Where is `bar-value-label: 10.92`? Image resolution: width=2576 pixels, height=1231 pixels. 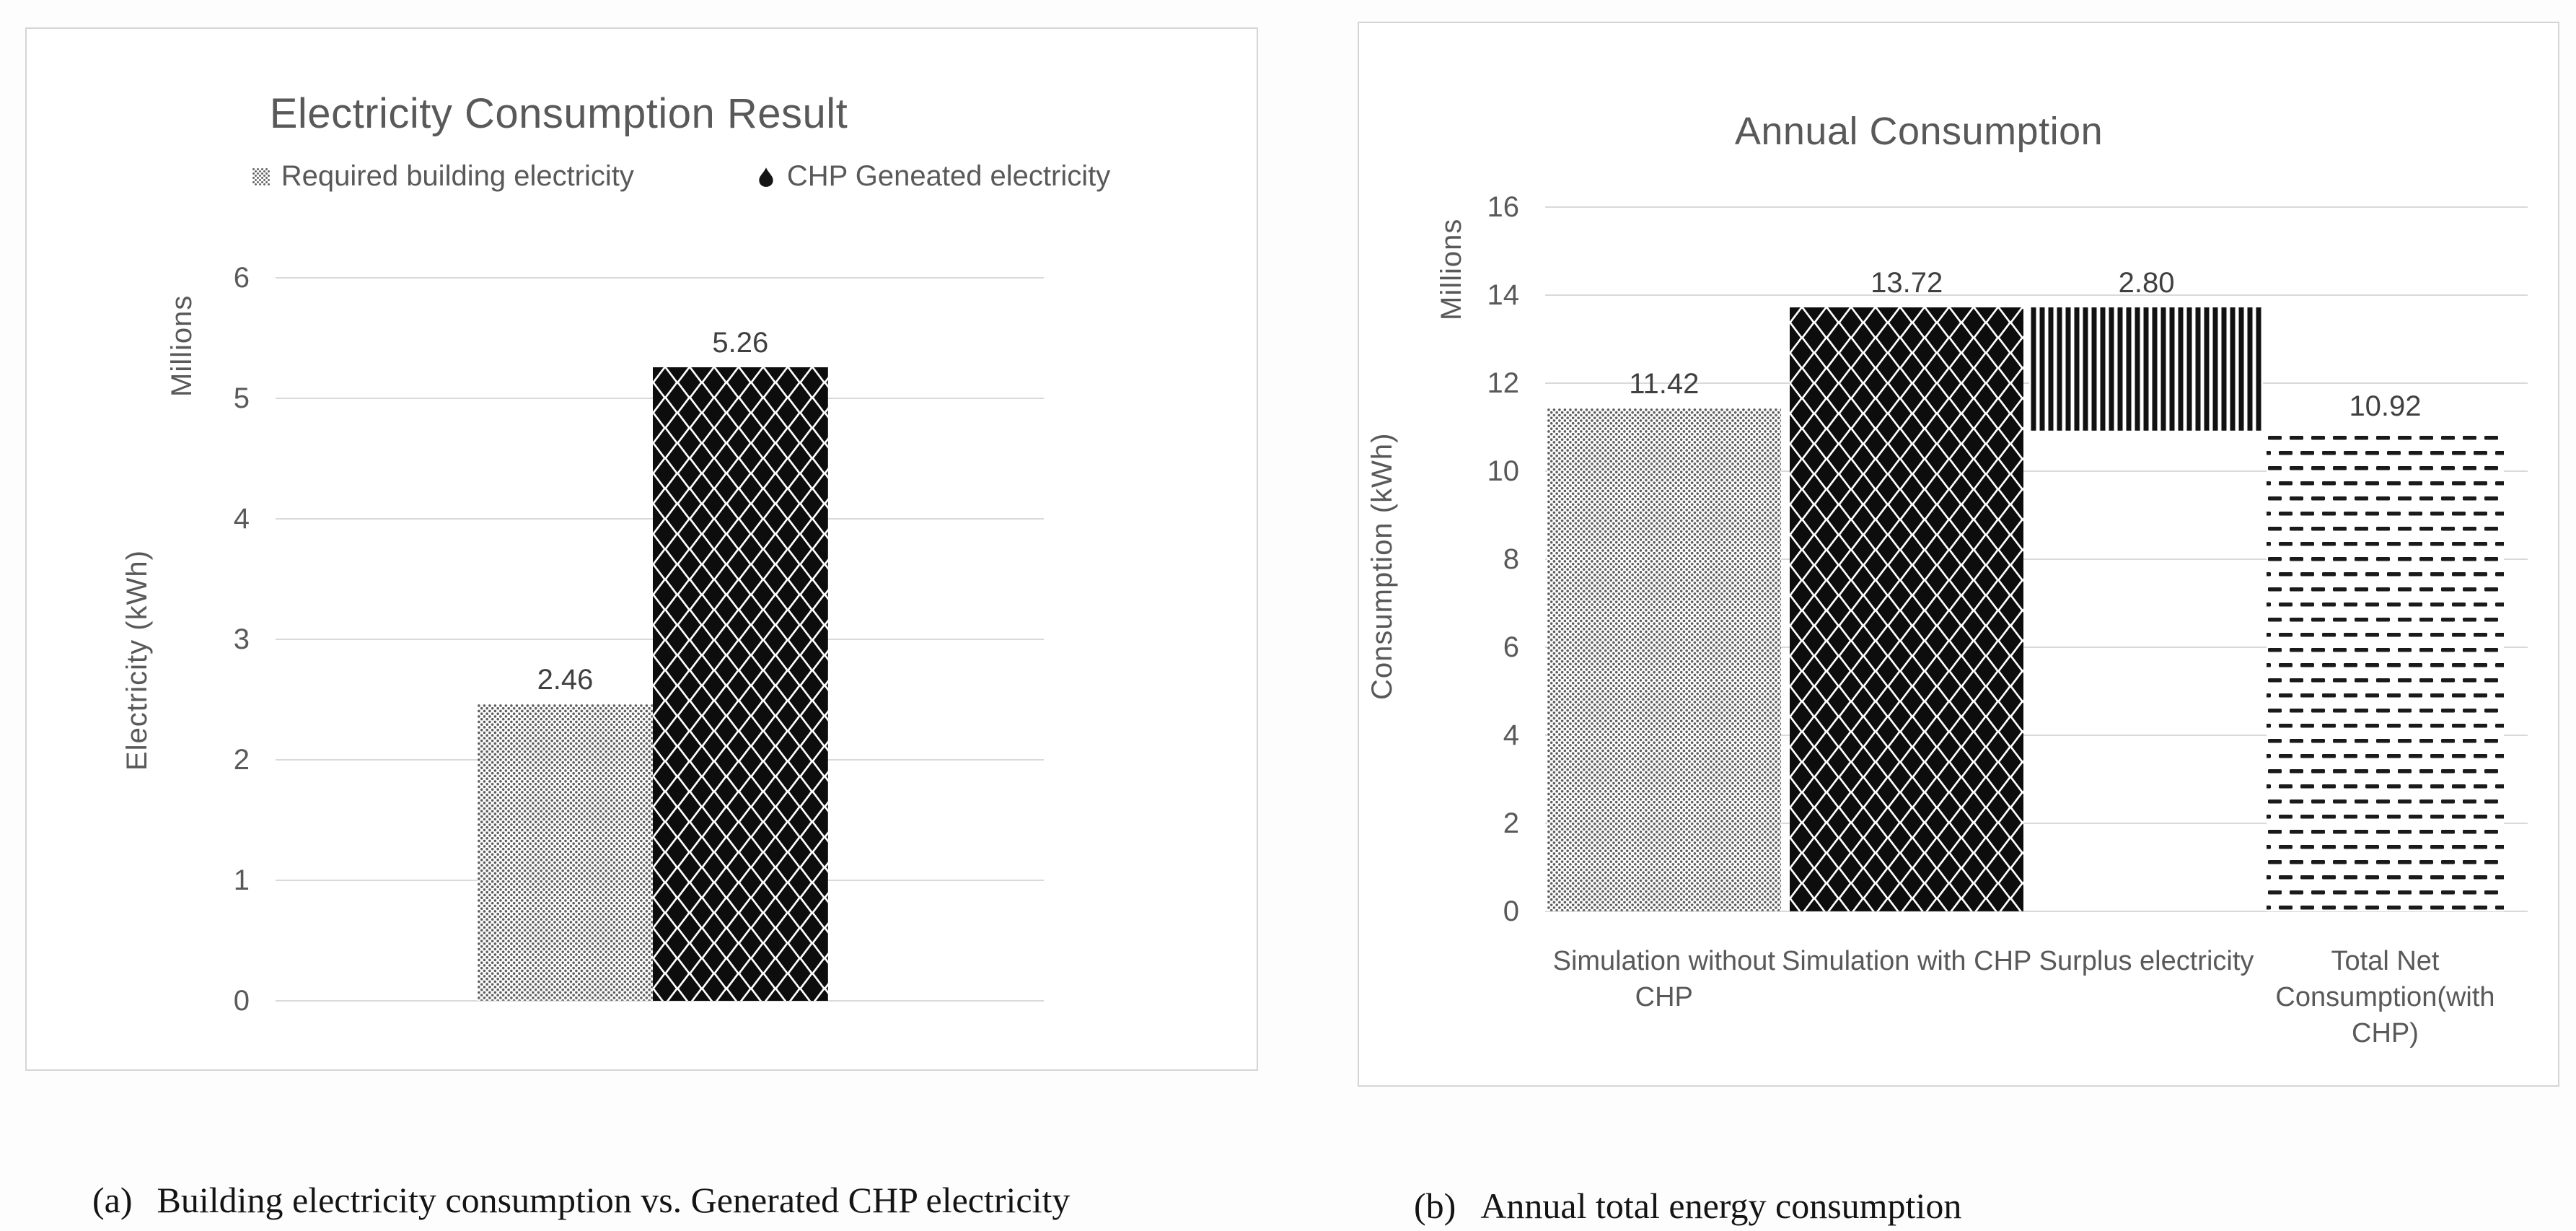
bar-value-label: 10.92 is located at coordinates (2385, 406).